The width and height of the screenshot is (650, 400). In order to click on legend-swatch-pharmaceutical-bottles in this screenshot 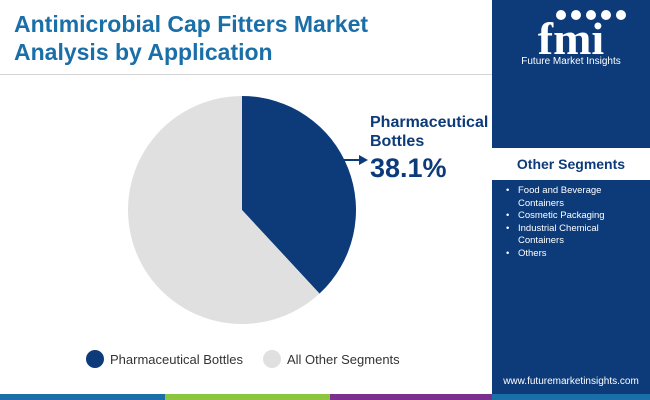, I will do `click(95, 359)`.